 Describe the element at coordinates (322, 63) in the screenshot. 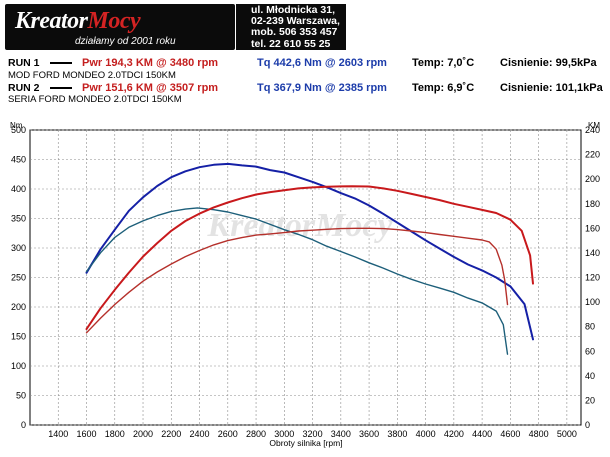

I see `run1-torque: Tq 442,6 Nm @ 2603 rpm` at that location.